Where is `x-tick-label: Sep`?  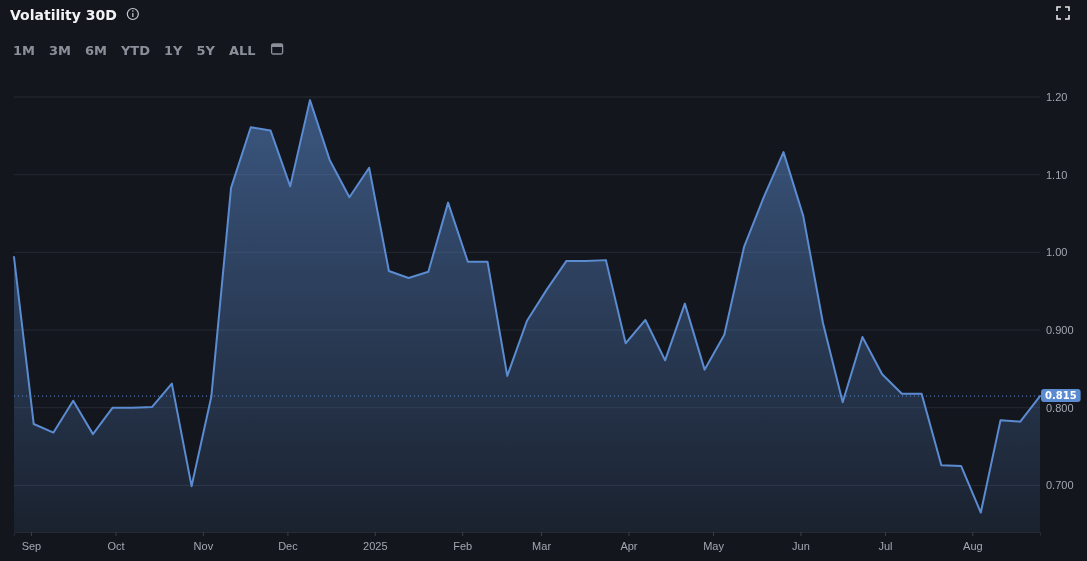
x-tick-label: Sep is located at coordinates (31, 545).